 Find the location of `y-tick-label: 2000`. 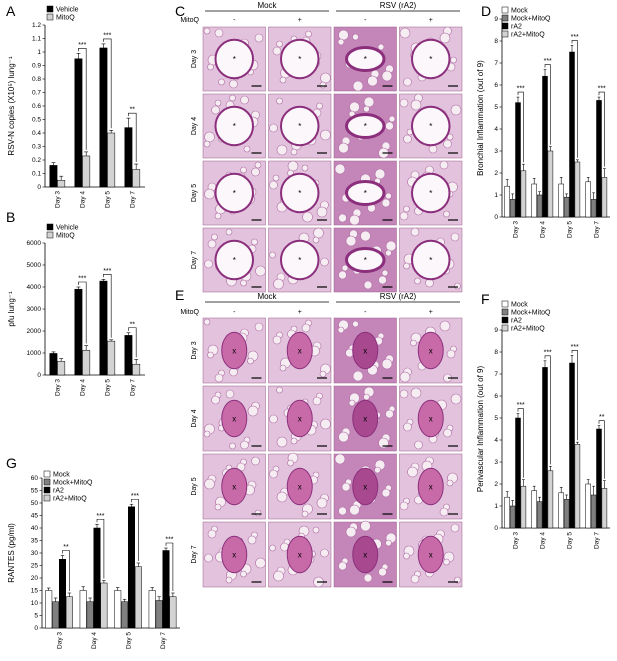

y-tick-label: 2000 is located at coordinates (34, 331).